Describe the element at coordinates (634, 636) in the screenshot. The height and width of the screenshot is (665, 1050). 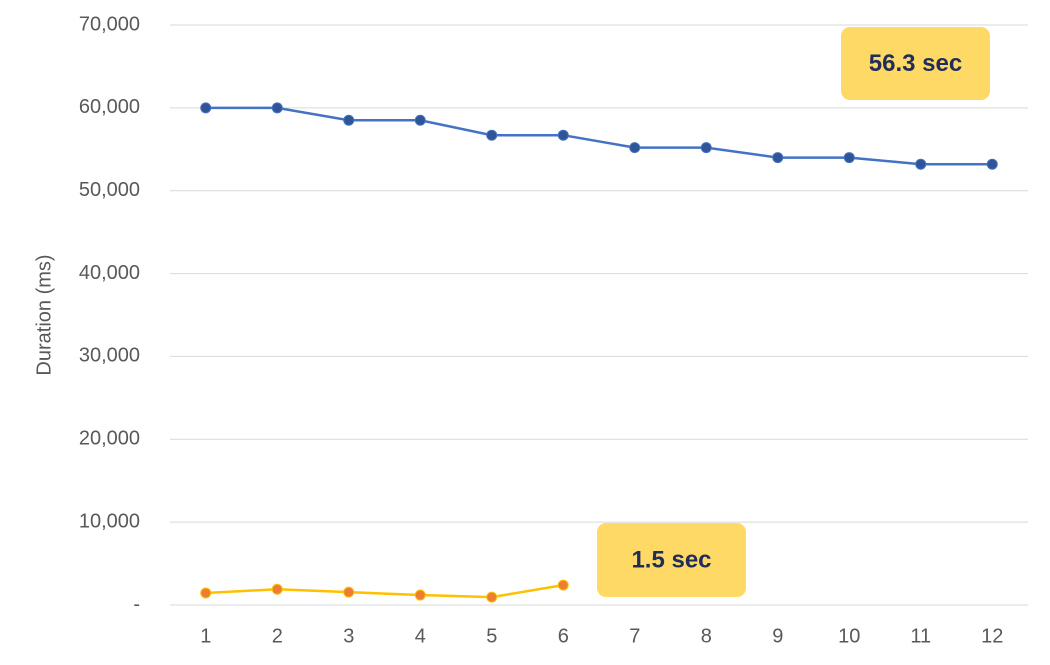
I see `x-tick-label: 7` at that location.